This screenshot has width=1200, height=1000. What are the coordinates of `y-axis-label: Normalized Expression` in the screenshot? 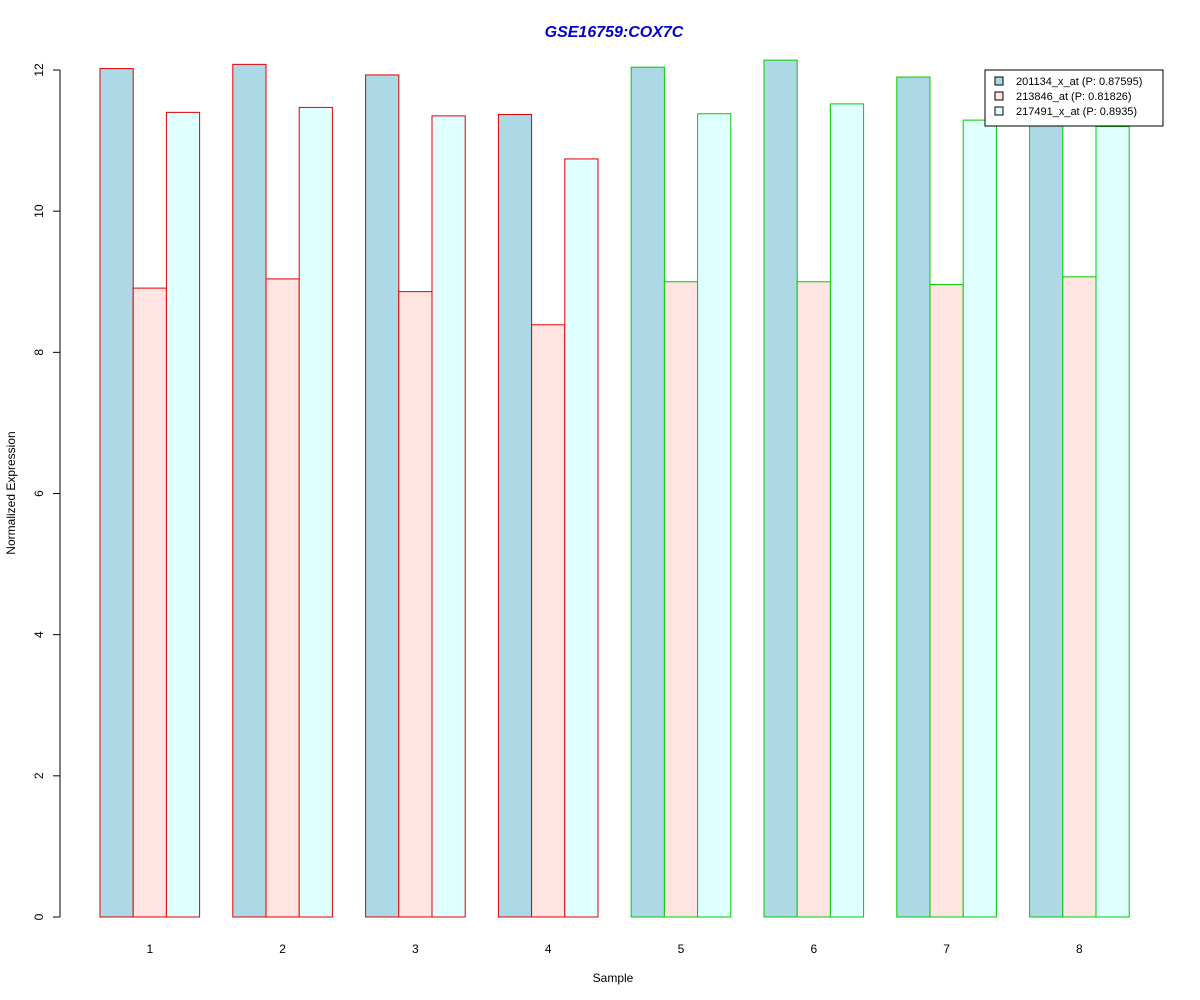 It's located at (11, 492).